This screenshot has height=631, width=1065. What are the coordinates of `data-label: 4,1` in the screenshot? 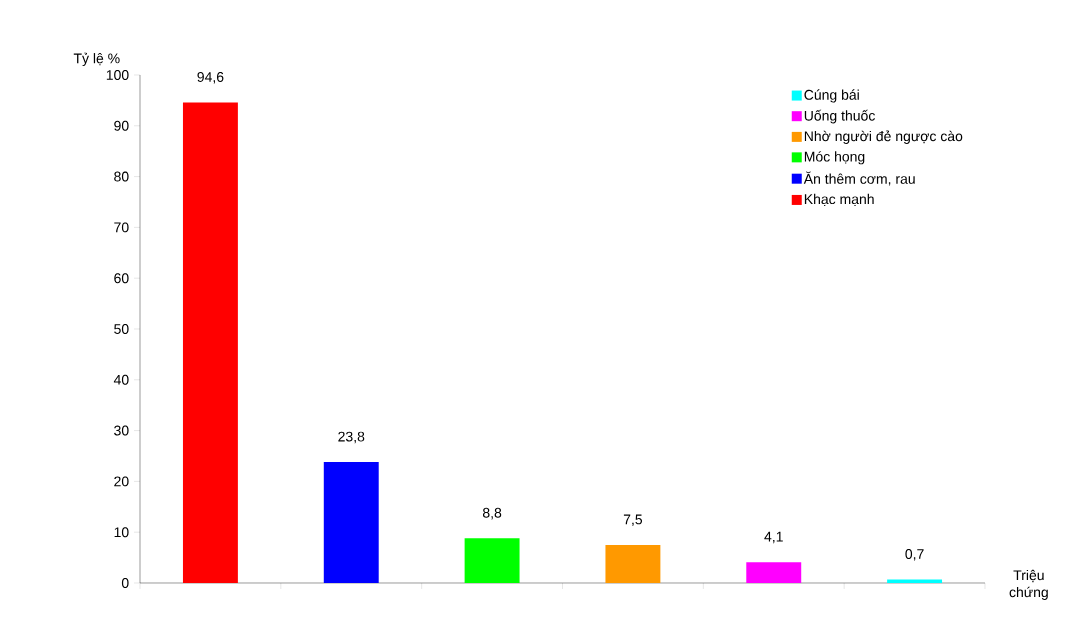 It's located at (773, 537).